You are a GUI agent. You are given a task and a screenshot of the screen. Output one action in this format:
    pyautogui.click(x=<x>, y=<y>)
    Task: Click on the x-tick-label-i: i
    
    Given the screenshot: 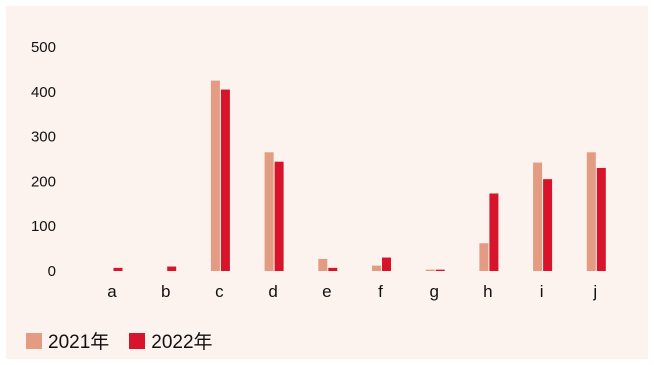 What is the action you would take?
    pyautogui.click(x=542, y=291)
    